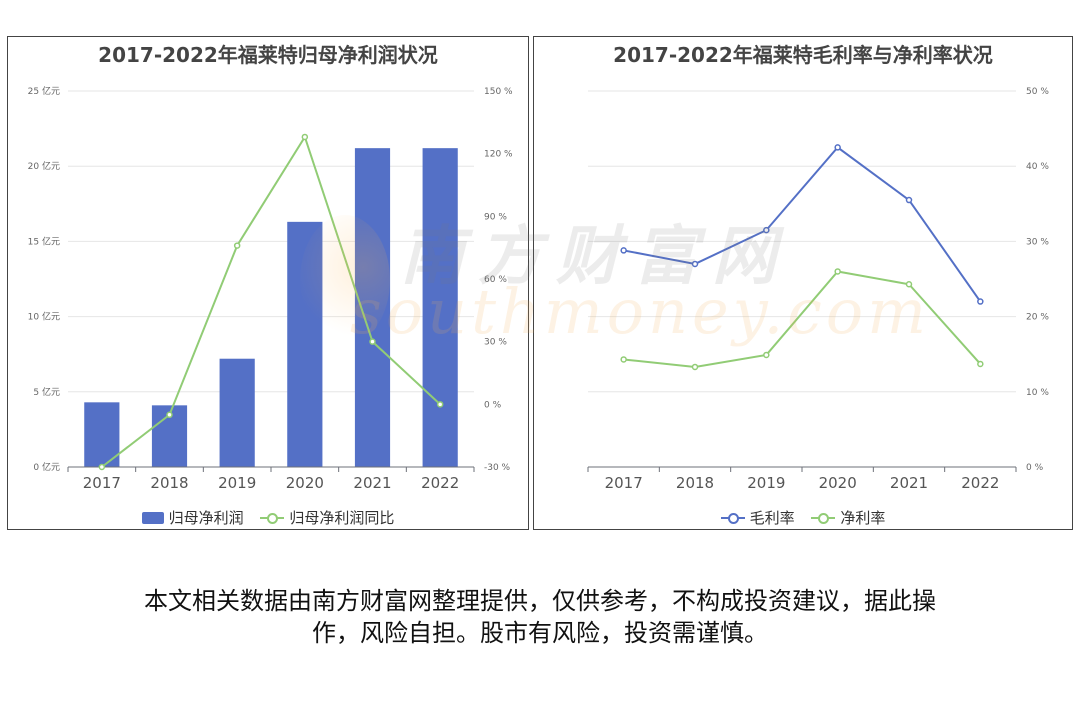 The width and height of the screenshot is (1080, 720). Describe the element at coordinates (1037, 167) in the screenshot. I see `y-right-tick-label: 40 %` at that location.